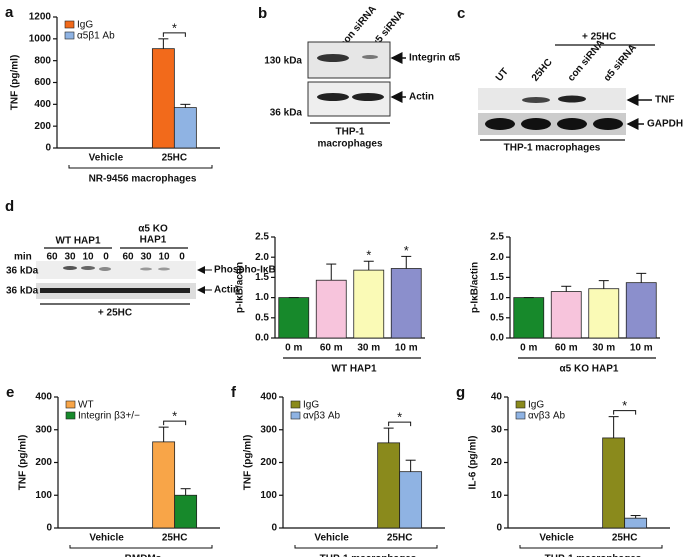 The height and width of the screenshot is (557, 689). Describe the element at coordinates (552, 148) in the screenshot. I see `cell-label: THP-1 macrophages` at that location.